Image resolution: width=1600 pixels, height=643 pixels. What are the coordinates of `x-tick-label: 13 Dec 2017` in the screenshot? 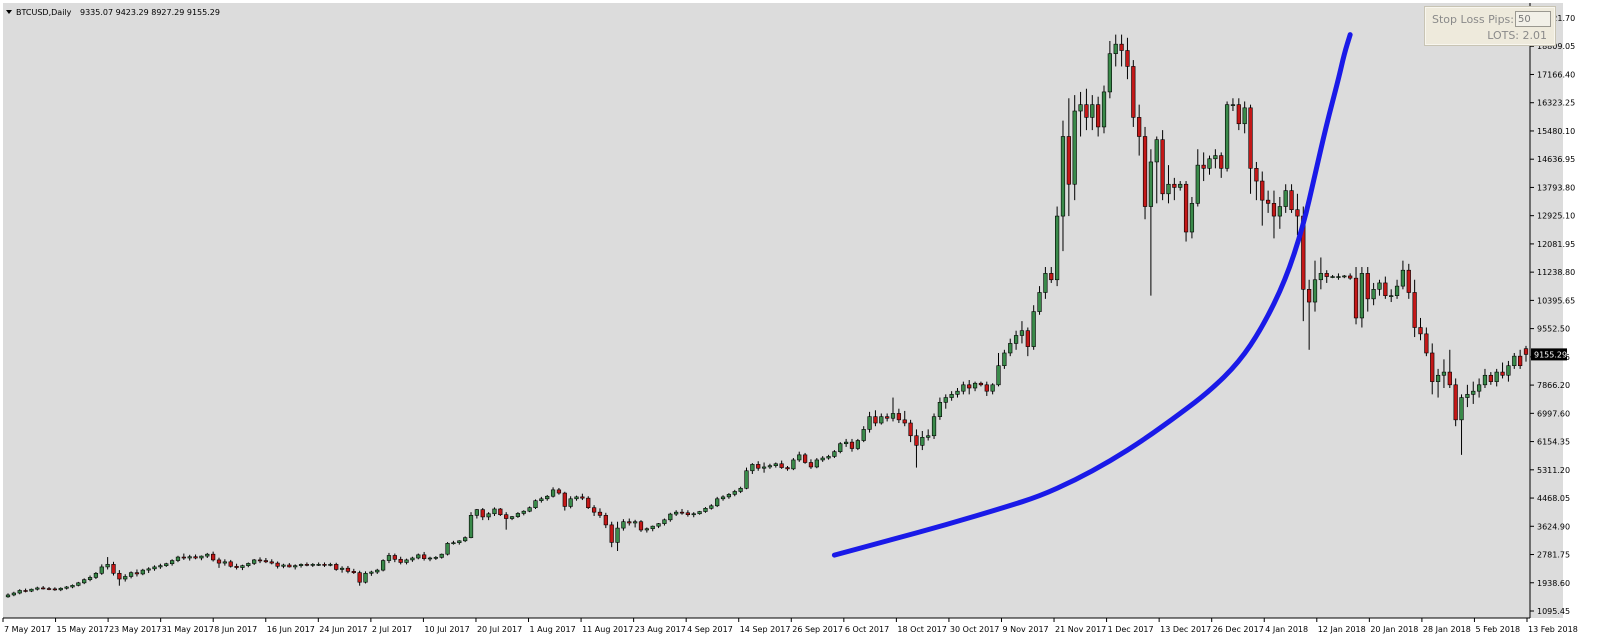 It's located at (1185, 629).